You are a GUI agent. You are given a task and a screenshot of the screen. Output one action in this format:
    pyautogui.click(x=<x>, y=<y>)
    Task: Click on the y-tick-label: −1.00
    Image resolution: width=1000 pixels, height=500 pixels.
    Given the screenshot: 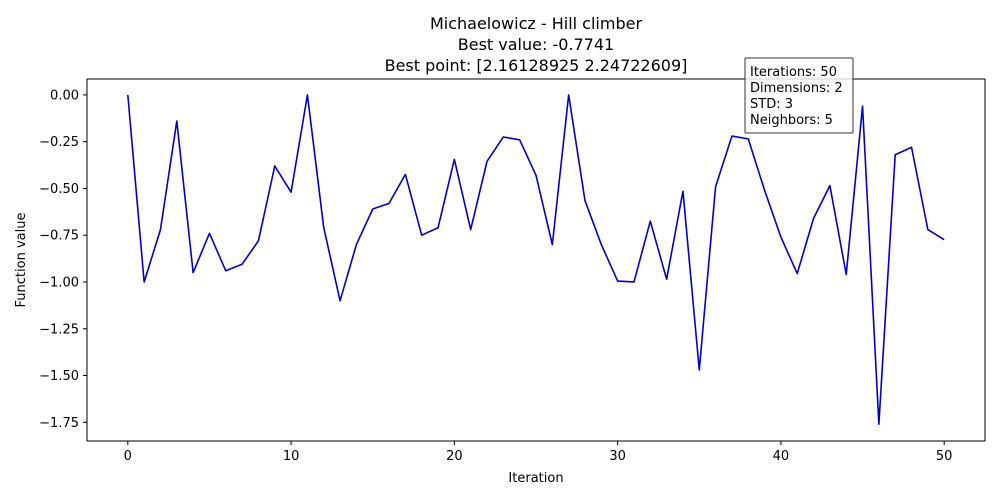 What is the action you would take?
    pyautogui.click(x=59, y=282)
    